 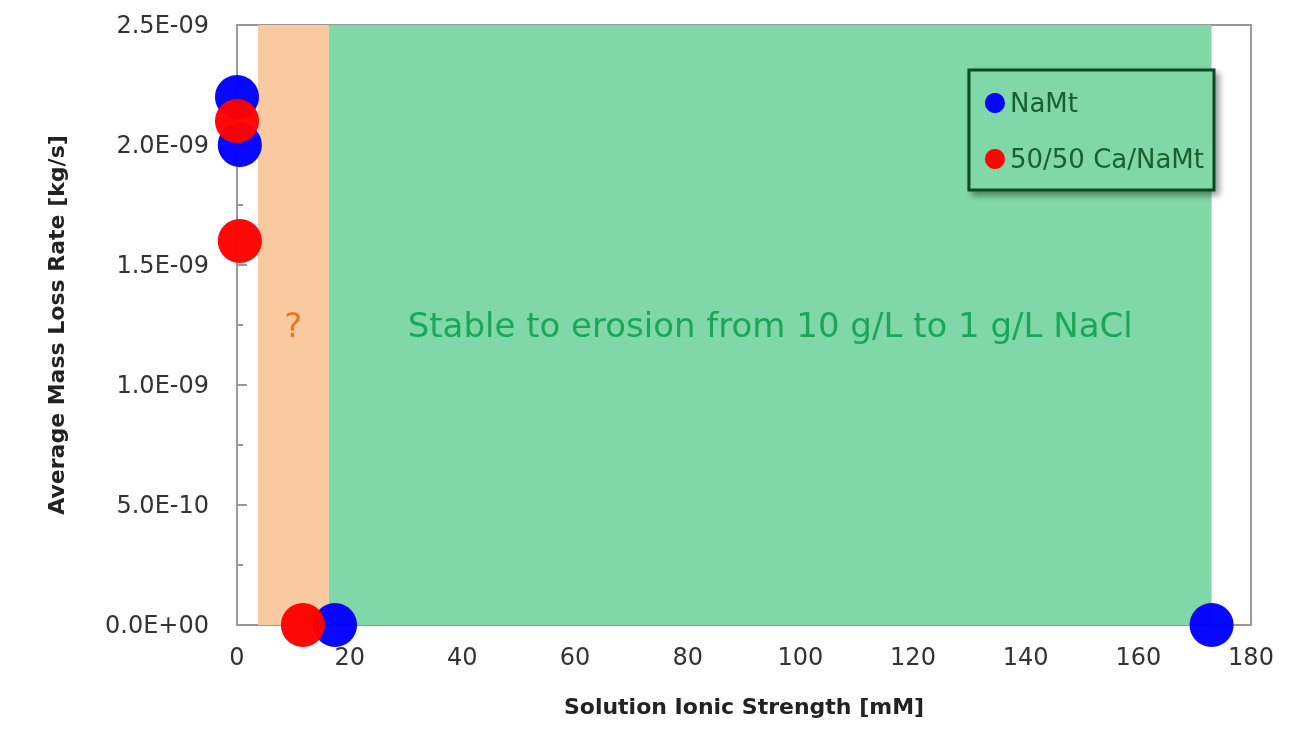 I want to click on y-tick-label: 1.0E-09, so click(x=162, y=385).